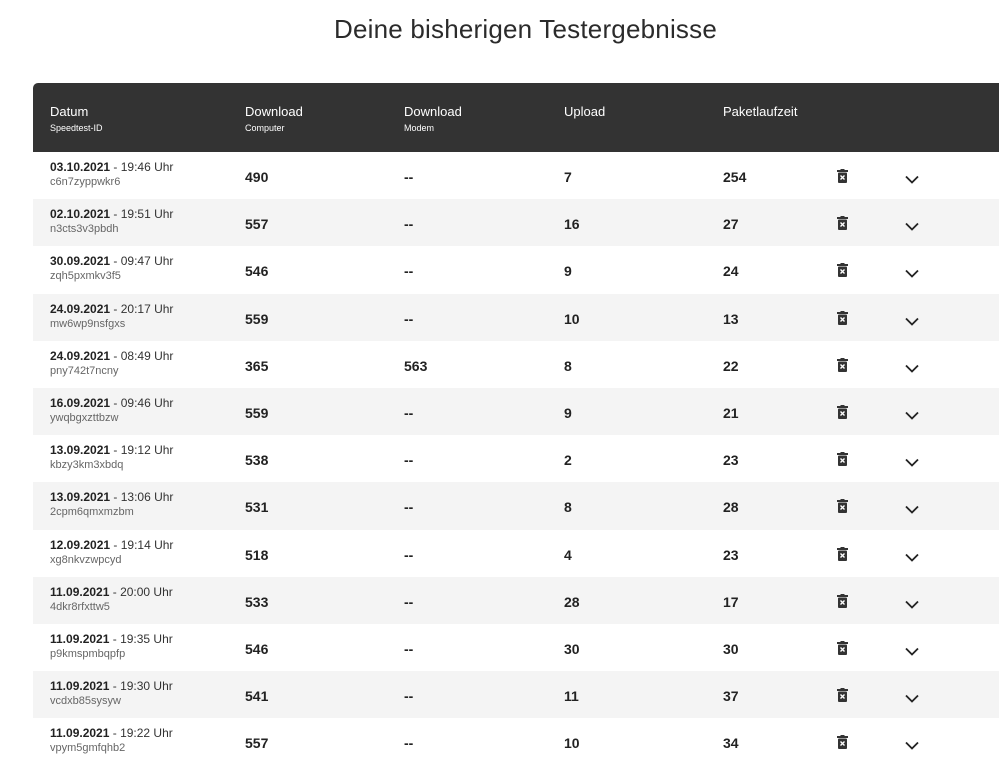  What do you see at coordinates (88, 748) in the screenshot?
I see `speedtest-id: vpym5gmfqhb2` at bounding box center [88, 748].